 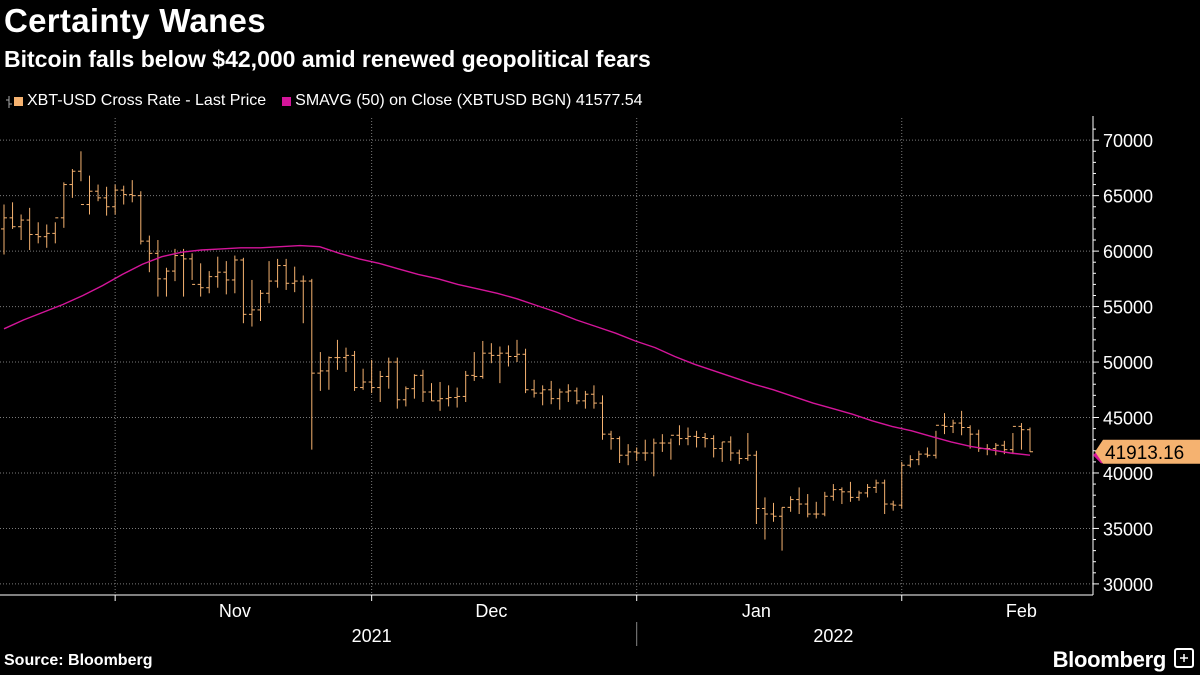 What do you see at coordinates (433, 100) in the screenshot?
I see `legend-label-sma: SMAVG (50) on Close (XBTUSD BGN)` at bounding box center [433, 100].